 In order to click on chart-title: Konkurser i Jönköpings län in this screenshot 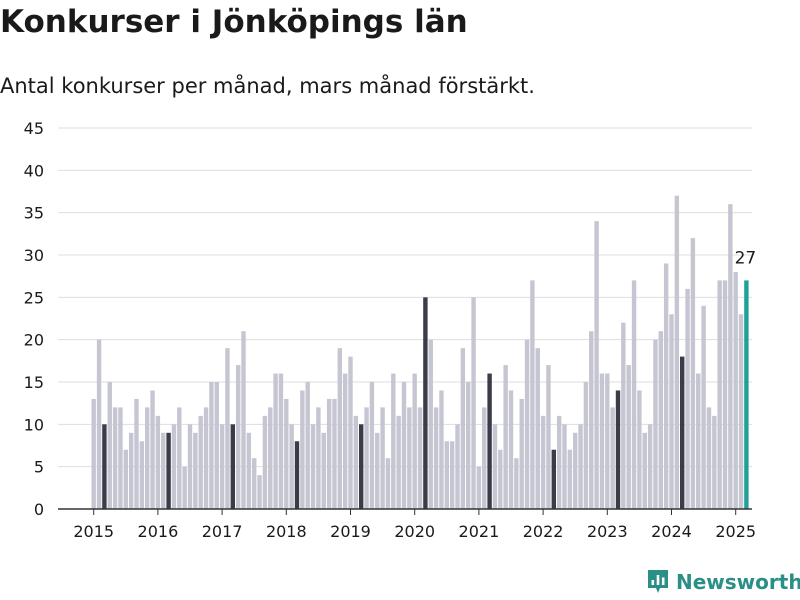, I will do `click(234, 22)`.